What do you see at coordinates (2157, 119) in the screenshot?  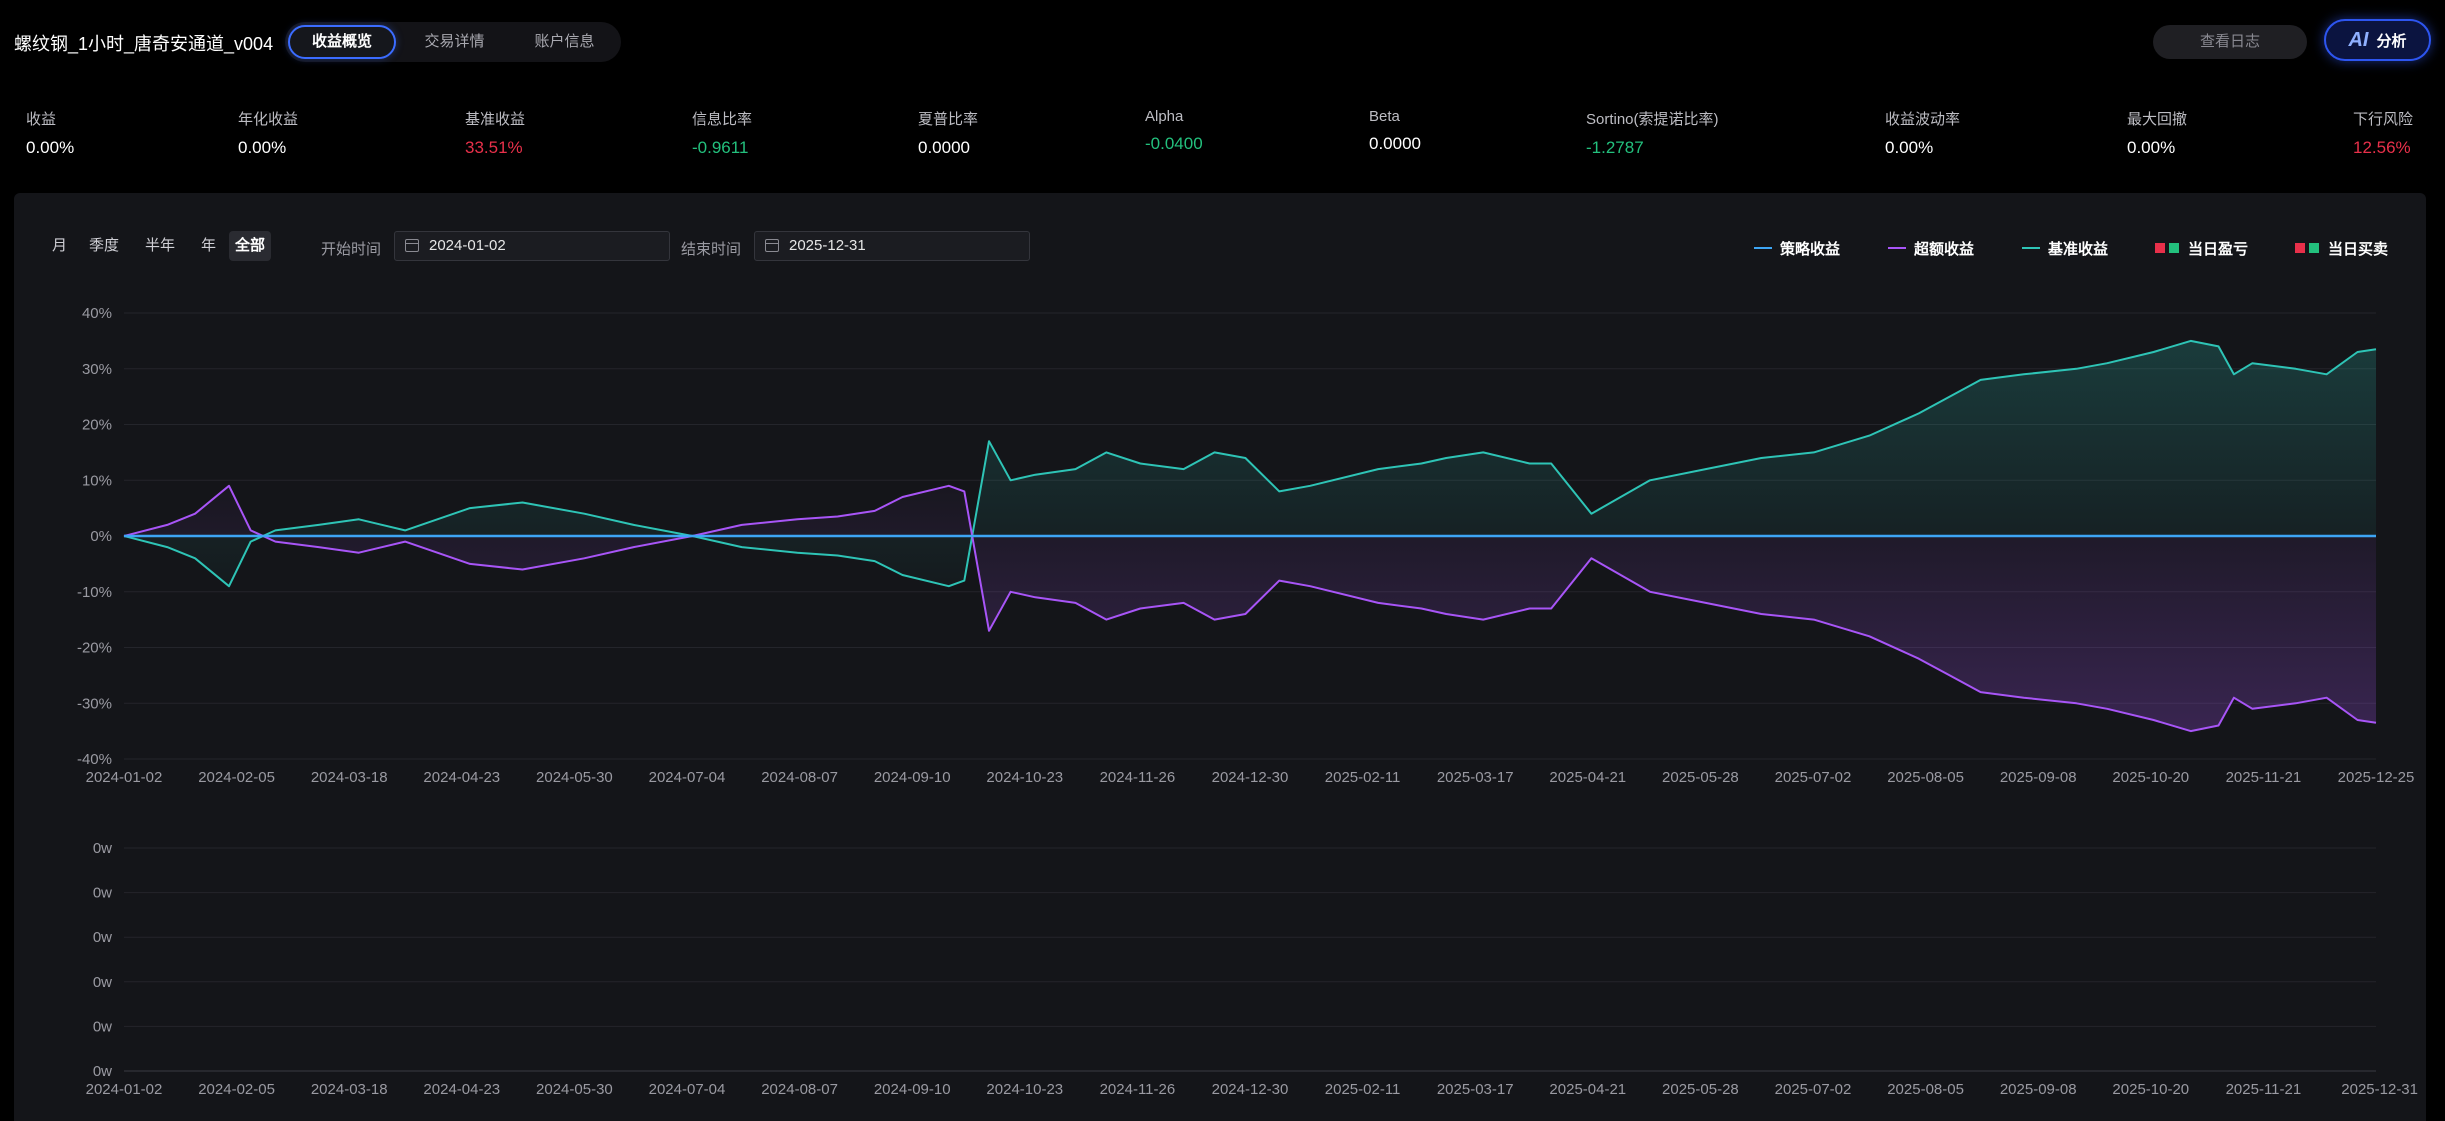 I see `metric-label: 最大回撤` at bounding box center [2157, 119].